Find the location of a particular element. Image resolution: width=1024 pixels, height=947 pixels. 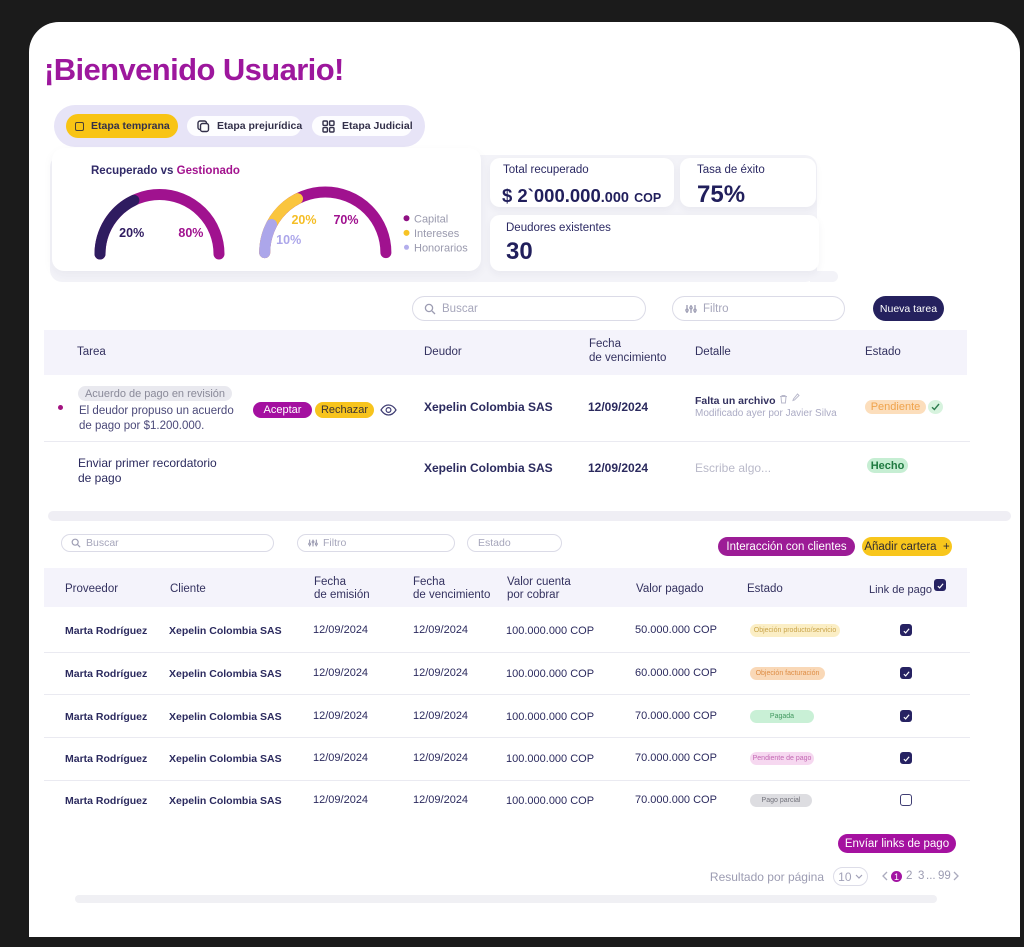

svg-text: 70% is located at coordinates (345, 220).